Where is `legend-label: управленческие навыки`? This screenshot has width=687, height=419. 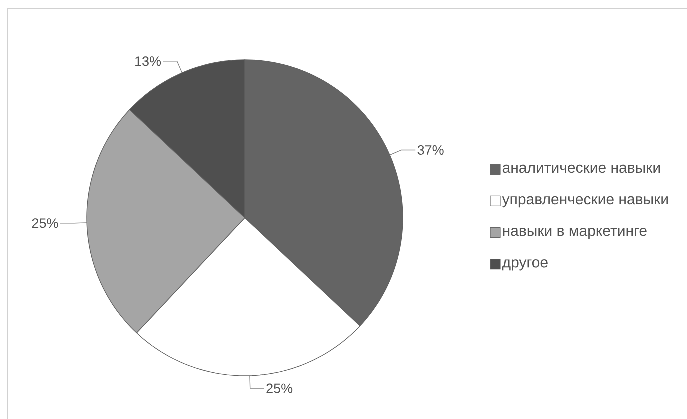
legend-label: управленческие навыки is located at coordinates (585, 202).